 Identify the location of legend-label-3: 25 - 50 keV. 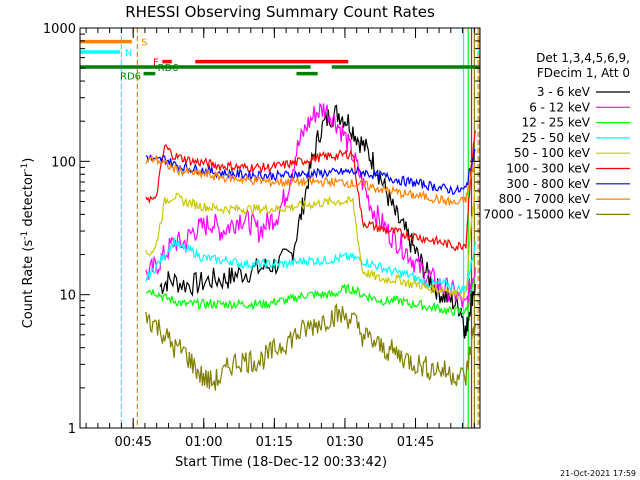
(556, 138).